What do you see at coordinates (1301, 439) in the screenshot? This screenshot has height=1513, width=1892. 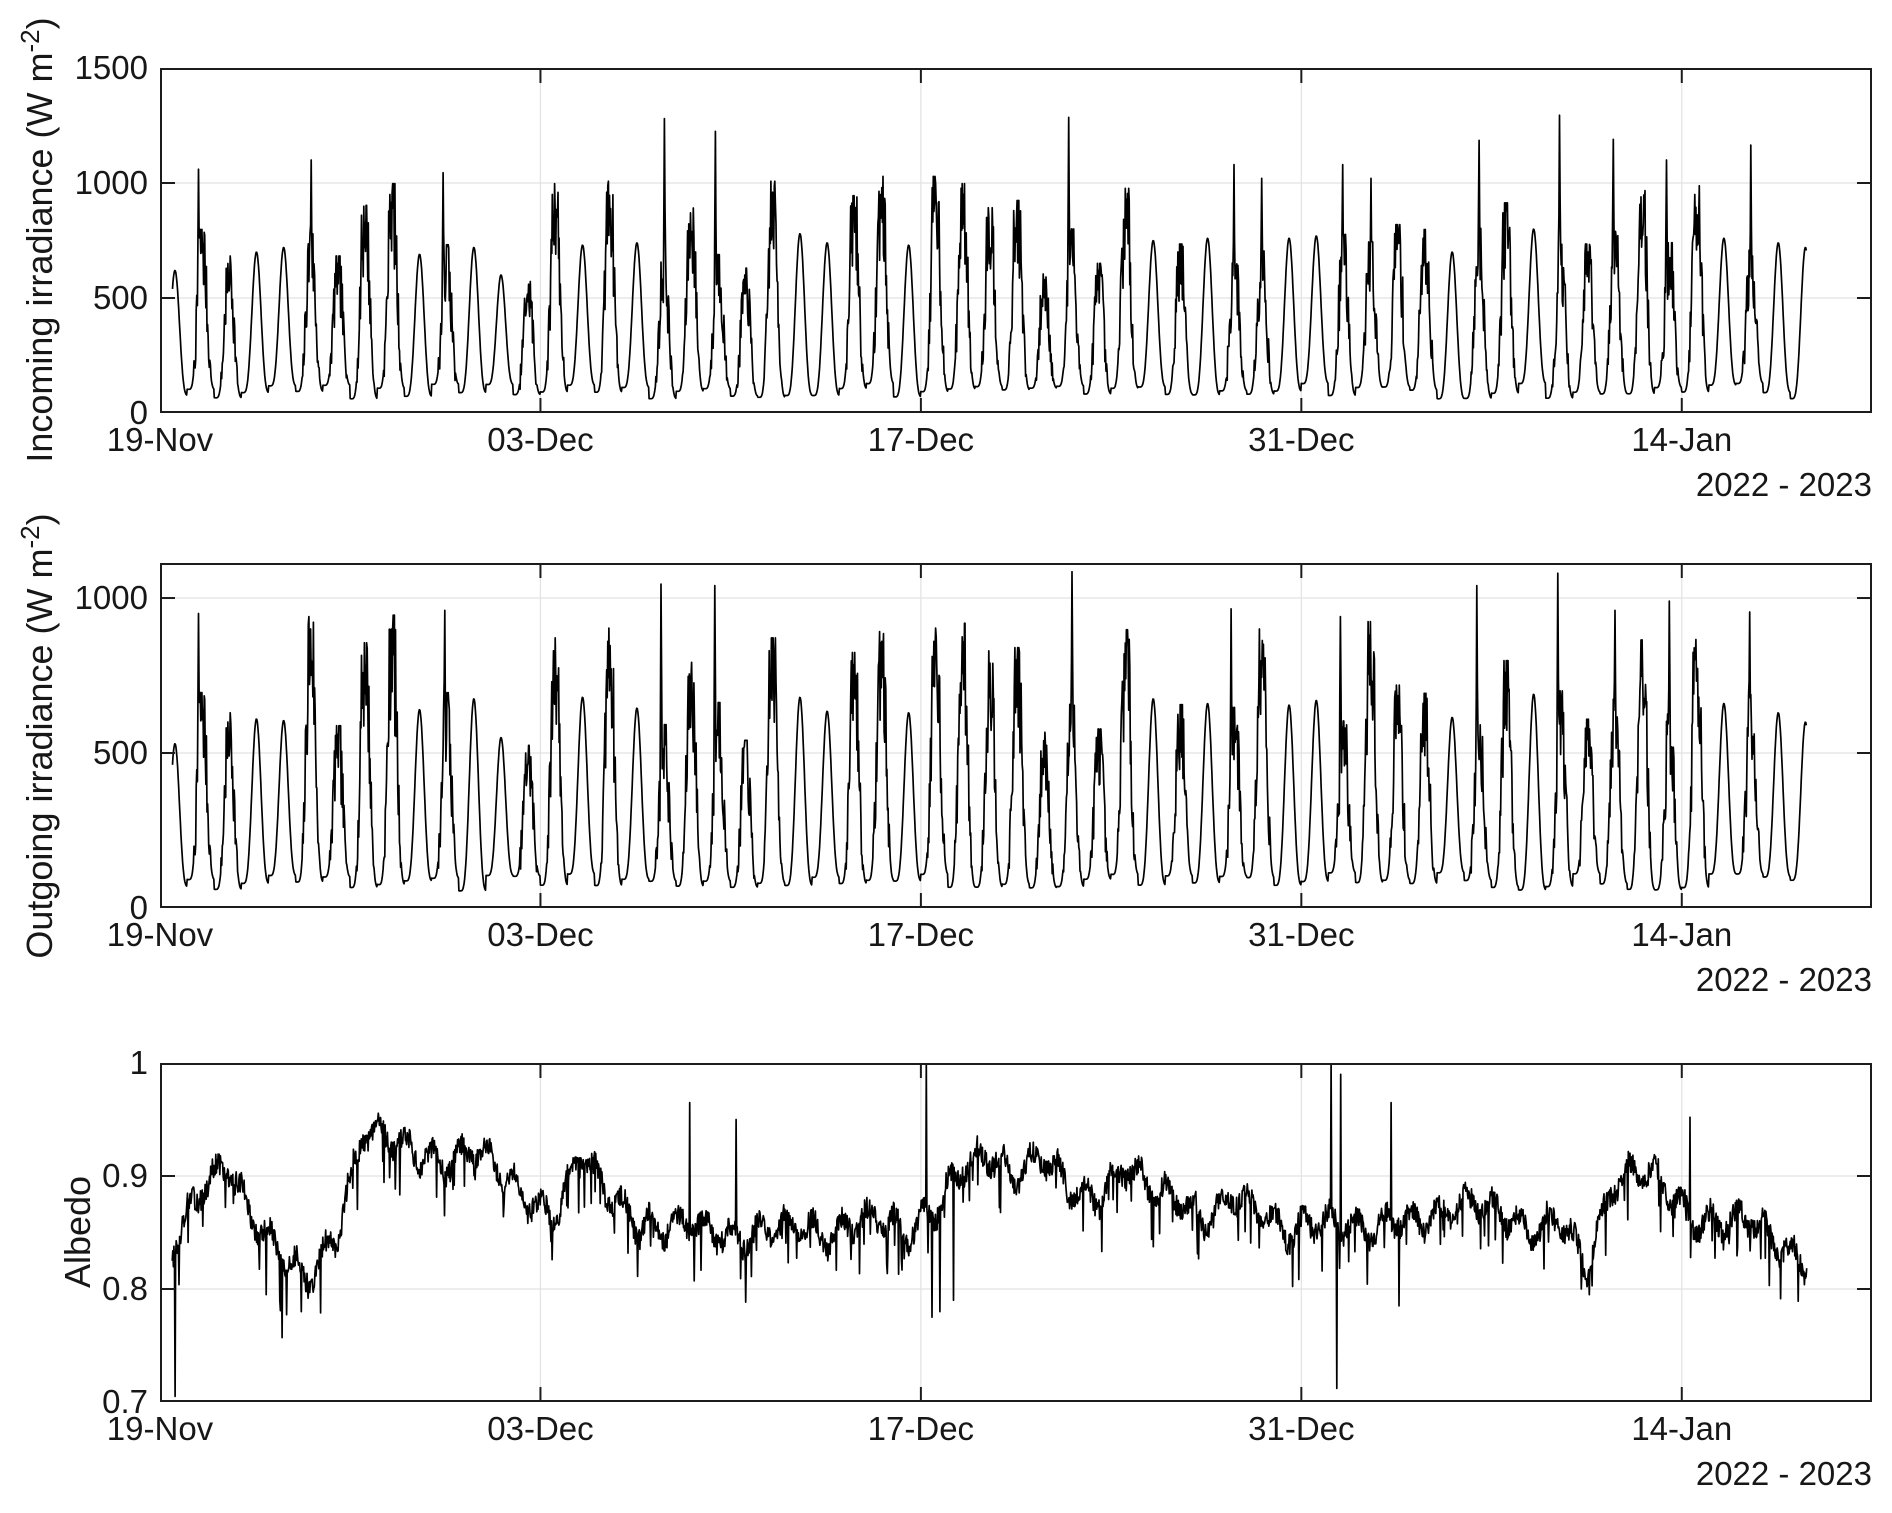 I see `incoming-irradiance-x-tick-label: 31-Dec` at bounding box center [1301, 439].